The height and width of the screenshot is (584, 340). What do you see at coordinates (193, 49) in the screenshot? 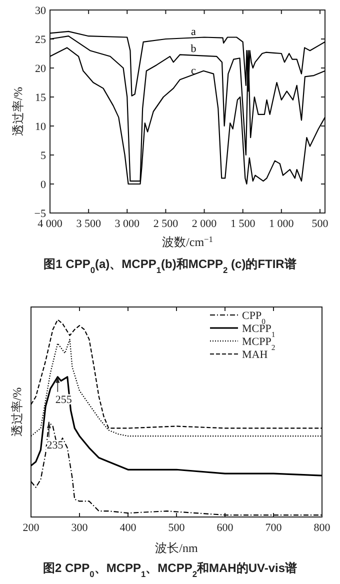
I see `series-label: b` at bounding box center [193, 49].